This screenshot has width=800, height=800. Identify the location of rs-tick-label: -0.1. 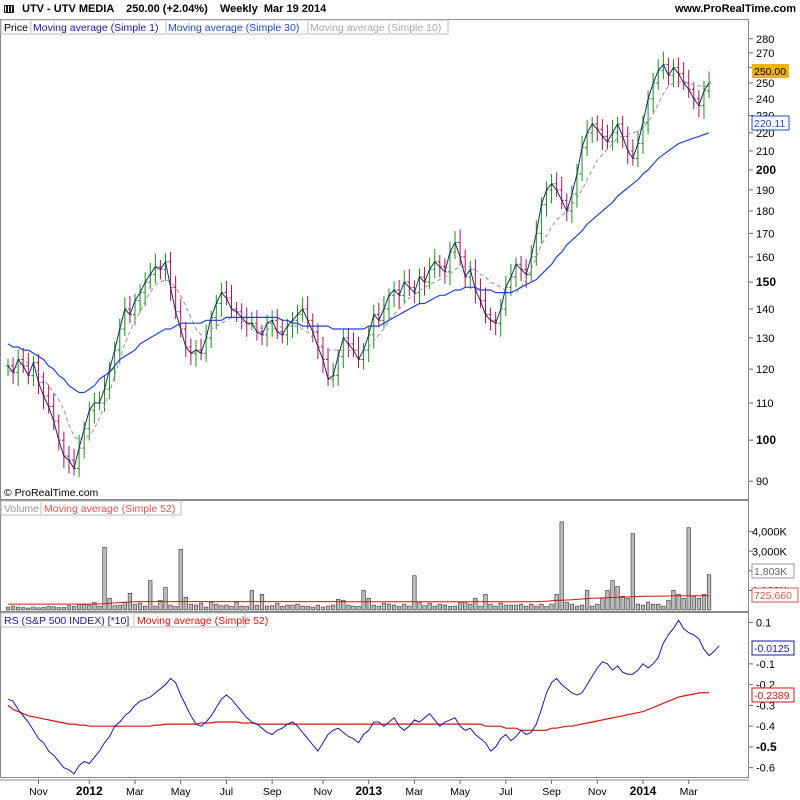
(765, 665).